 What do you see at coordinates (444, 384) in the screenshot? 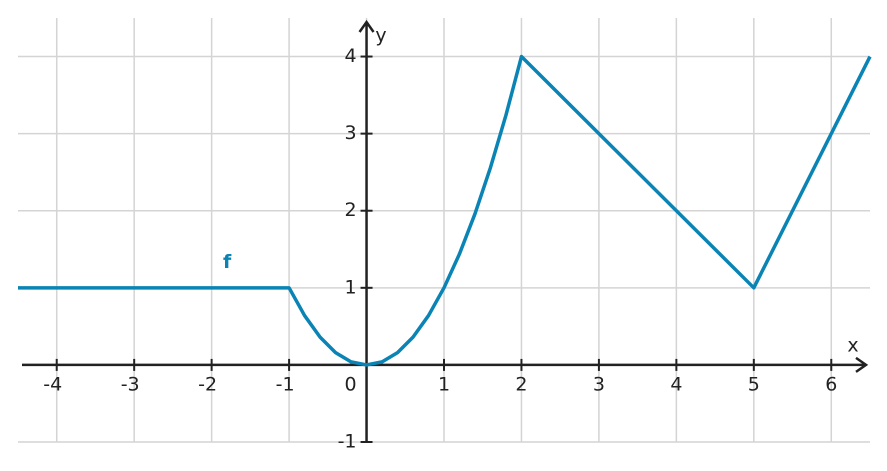
I see `x-tick-label: 1` at bounding box center [444, 384].